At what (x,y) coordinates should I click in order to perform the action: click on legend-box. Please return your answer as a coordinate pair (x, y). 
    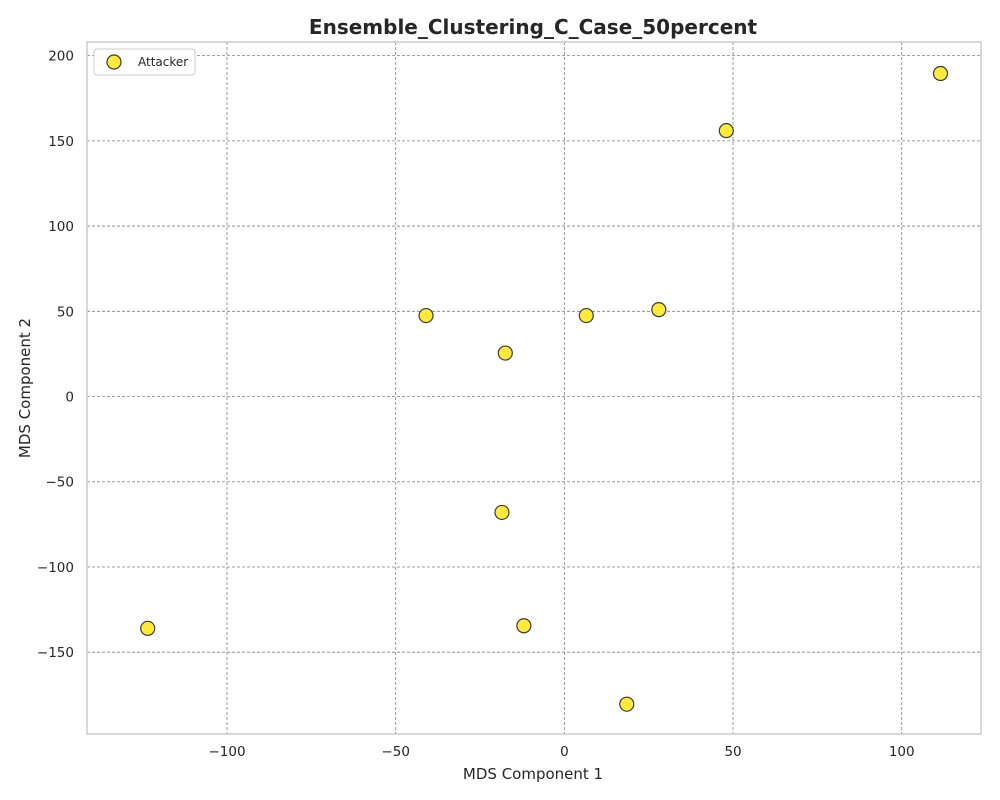
    Looking at the image, I should click on (144, 62).